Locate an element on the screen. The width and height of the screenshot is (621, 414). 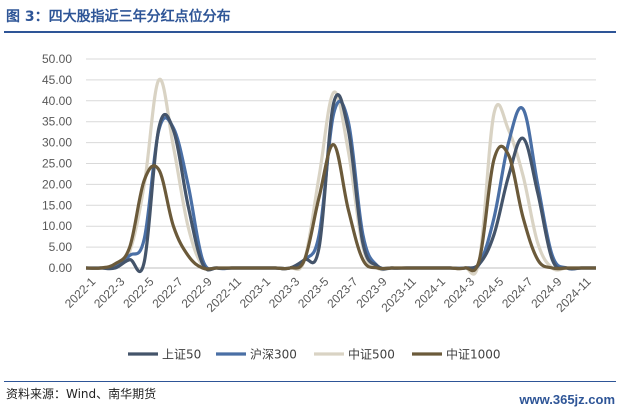
y-tick-label: 10.00 is located at coordinates (57, 226).